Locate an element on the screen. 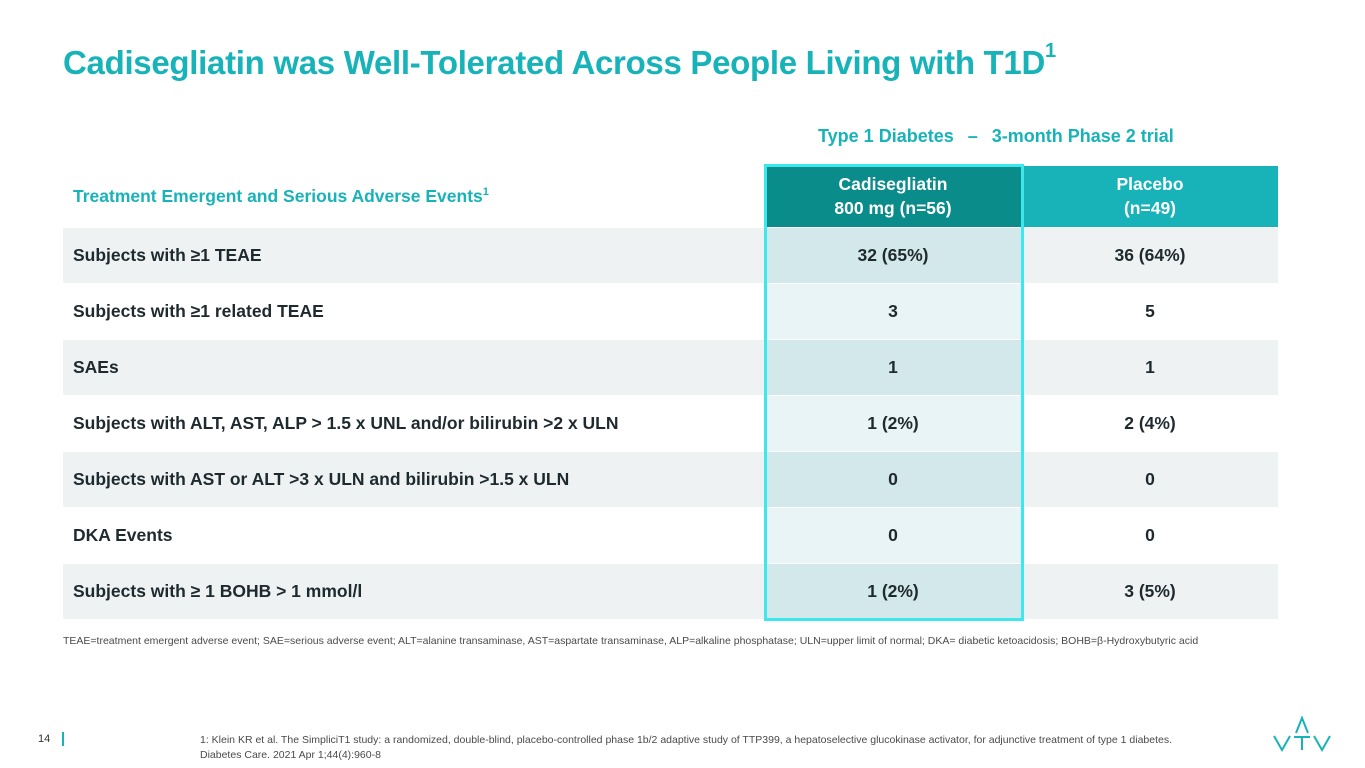 The width and height of the screenshot is (1365, 768). placebo-value: 1 is located at coordinates (1150, 366).